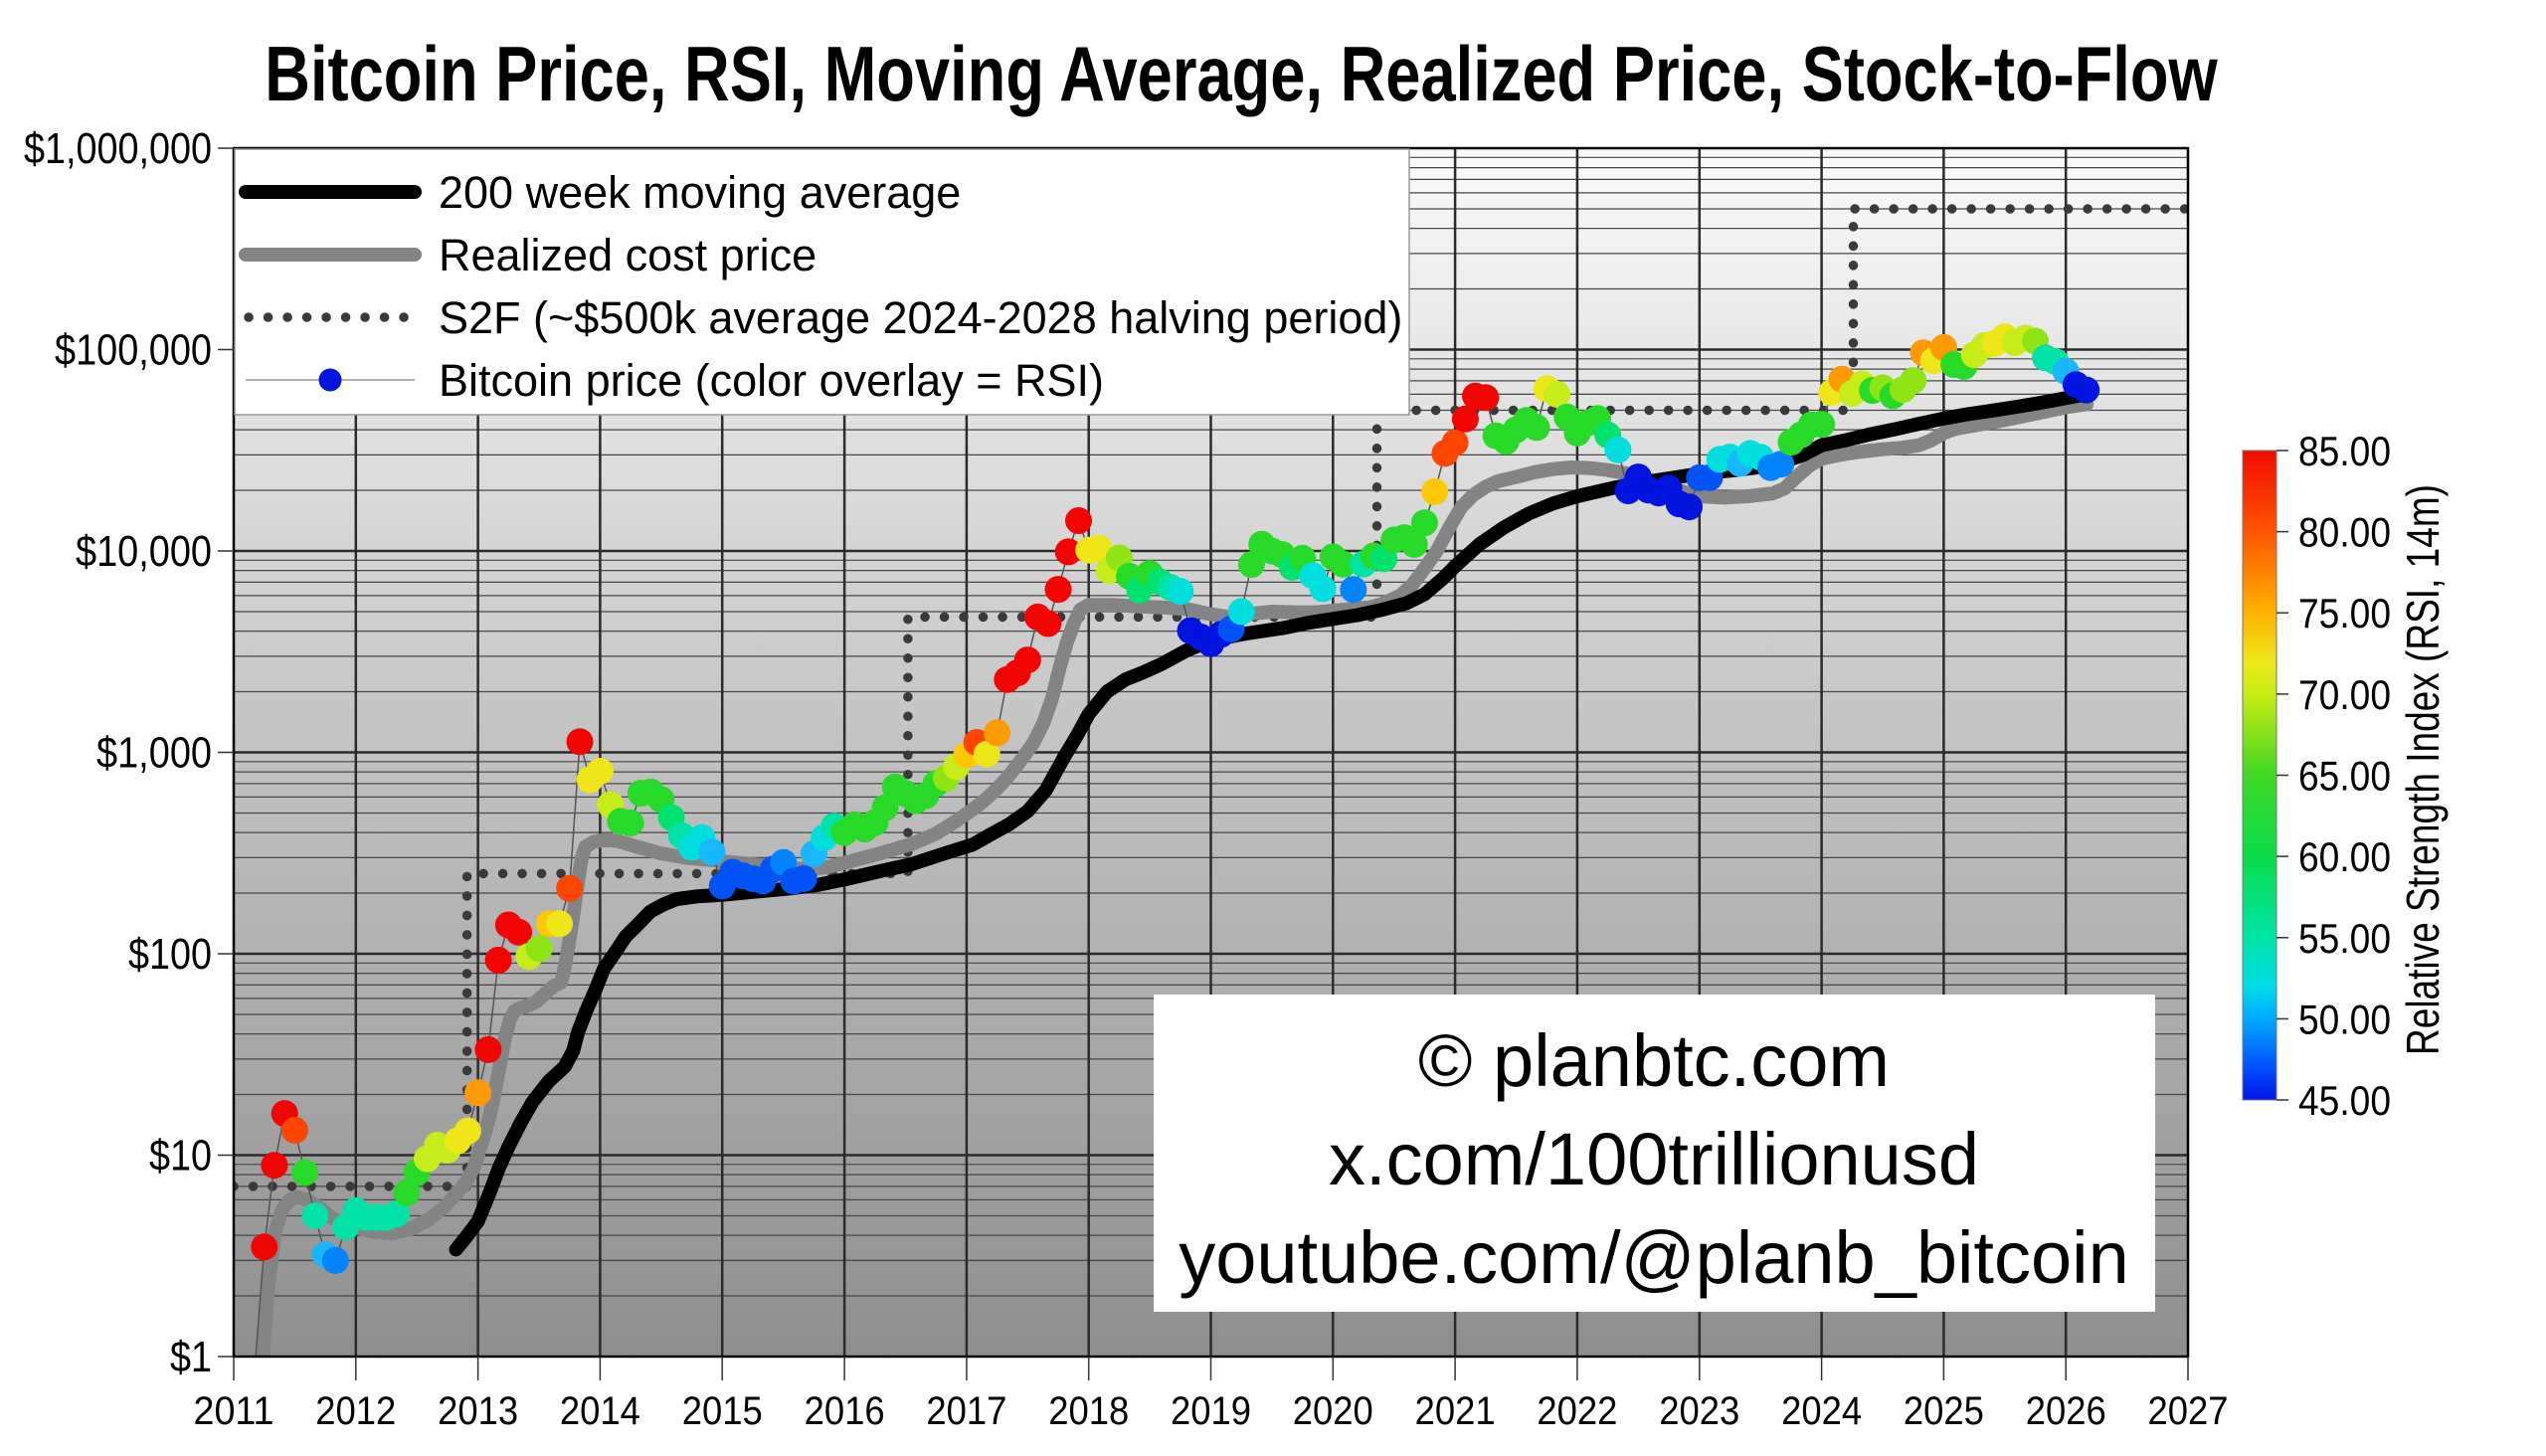 The height and width of the screenshot is (1456, 2546). What do you see at coordinates (144, 551) in the screenshot?
I see `svg-text: $10,000` at bounding box center [144, 551].